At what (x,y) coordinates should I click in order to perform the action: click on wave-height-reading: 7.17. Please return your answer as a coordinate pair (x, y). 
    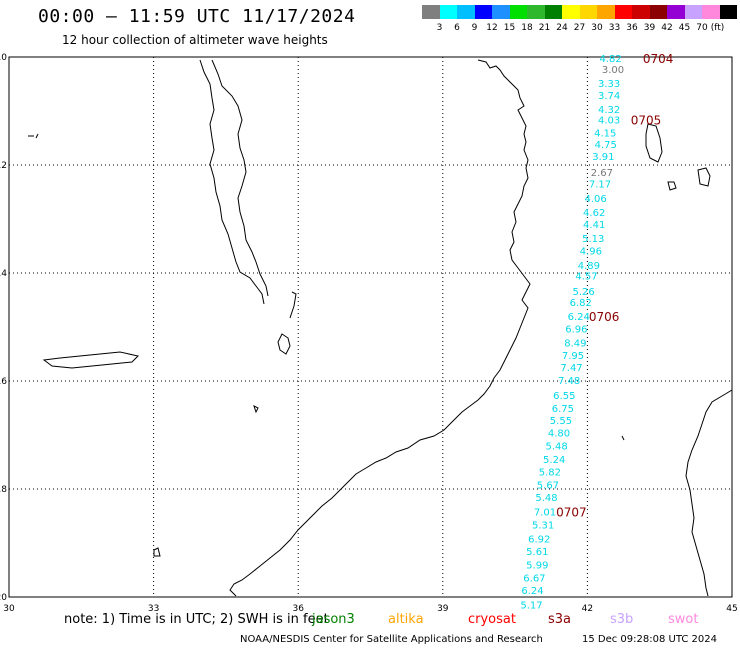
    Looking at the image, I should click on (600, 184).